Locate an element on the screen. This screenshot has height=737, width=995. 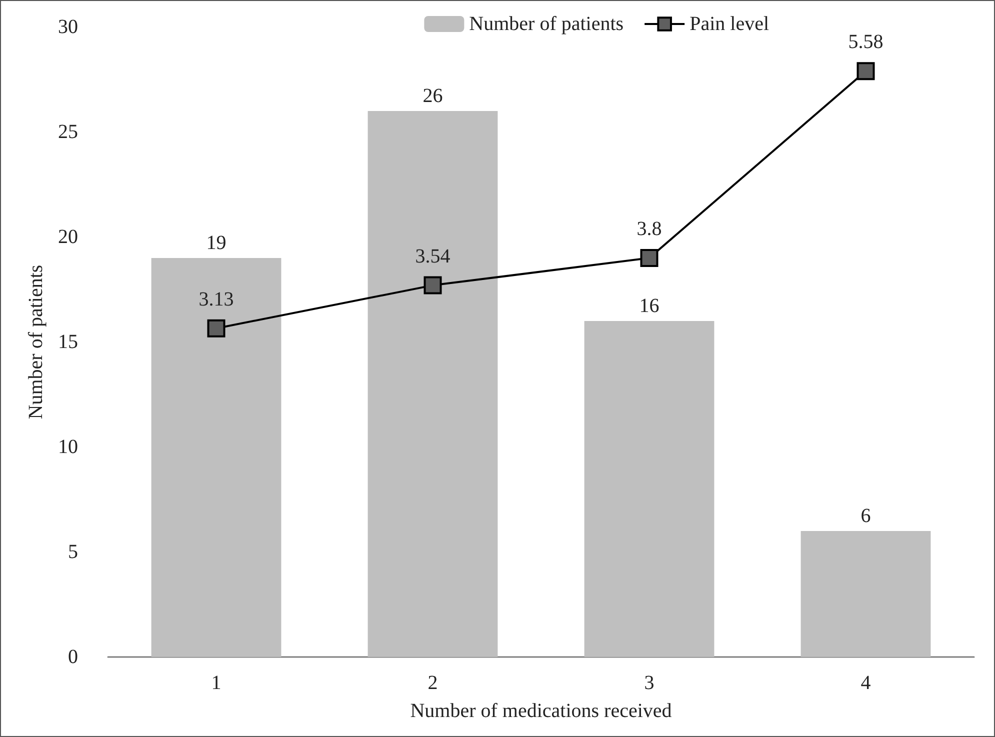
x-tick-label: 3 is located at coordinates (649, 683).